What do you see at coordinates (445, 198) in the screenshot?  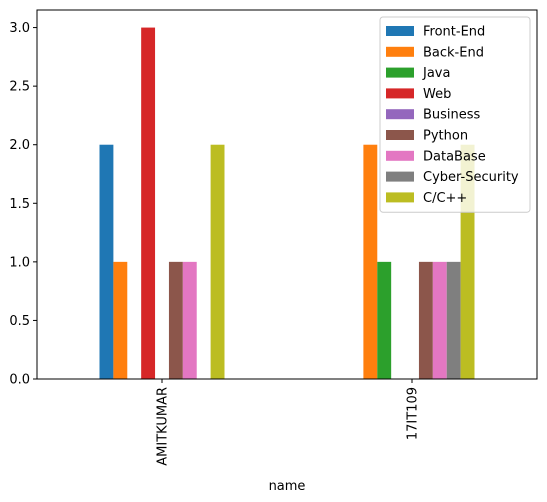 I see `legend-label: C/C++` at bounding box center [445, 198].